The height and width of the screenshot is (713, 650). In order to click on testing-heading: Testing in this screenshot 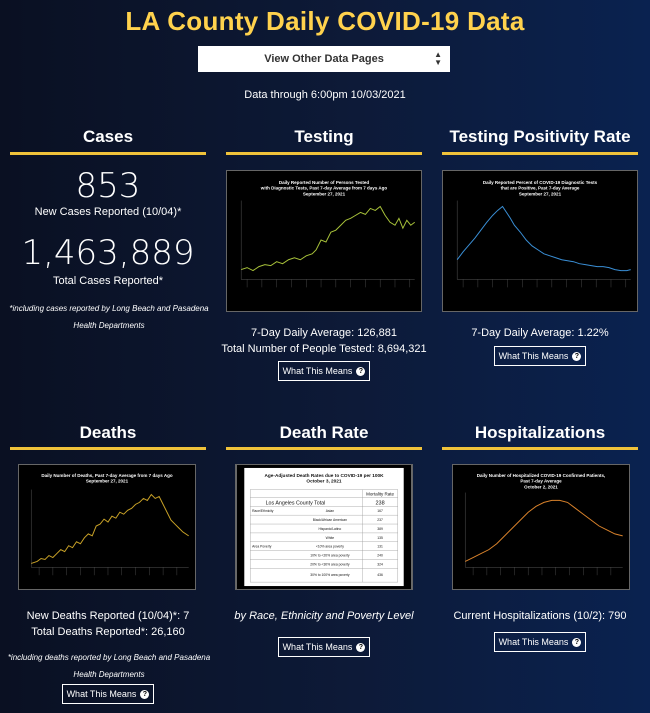, I will do `click(324, 136)`.